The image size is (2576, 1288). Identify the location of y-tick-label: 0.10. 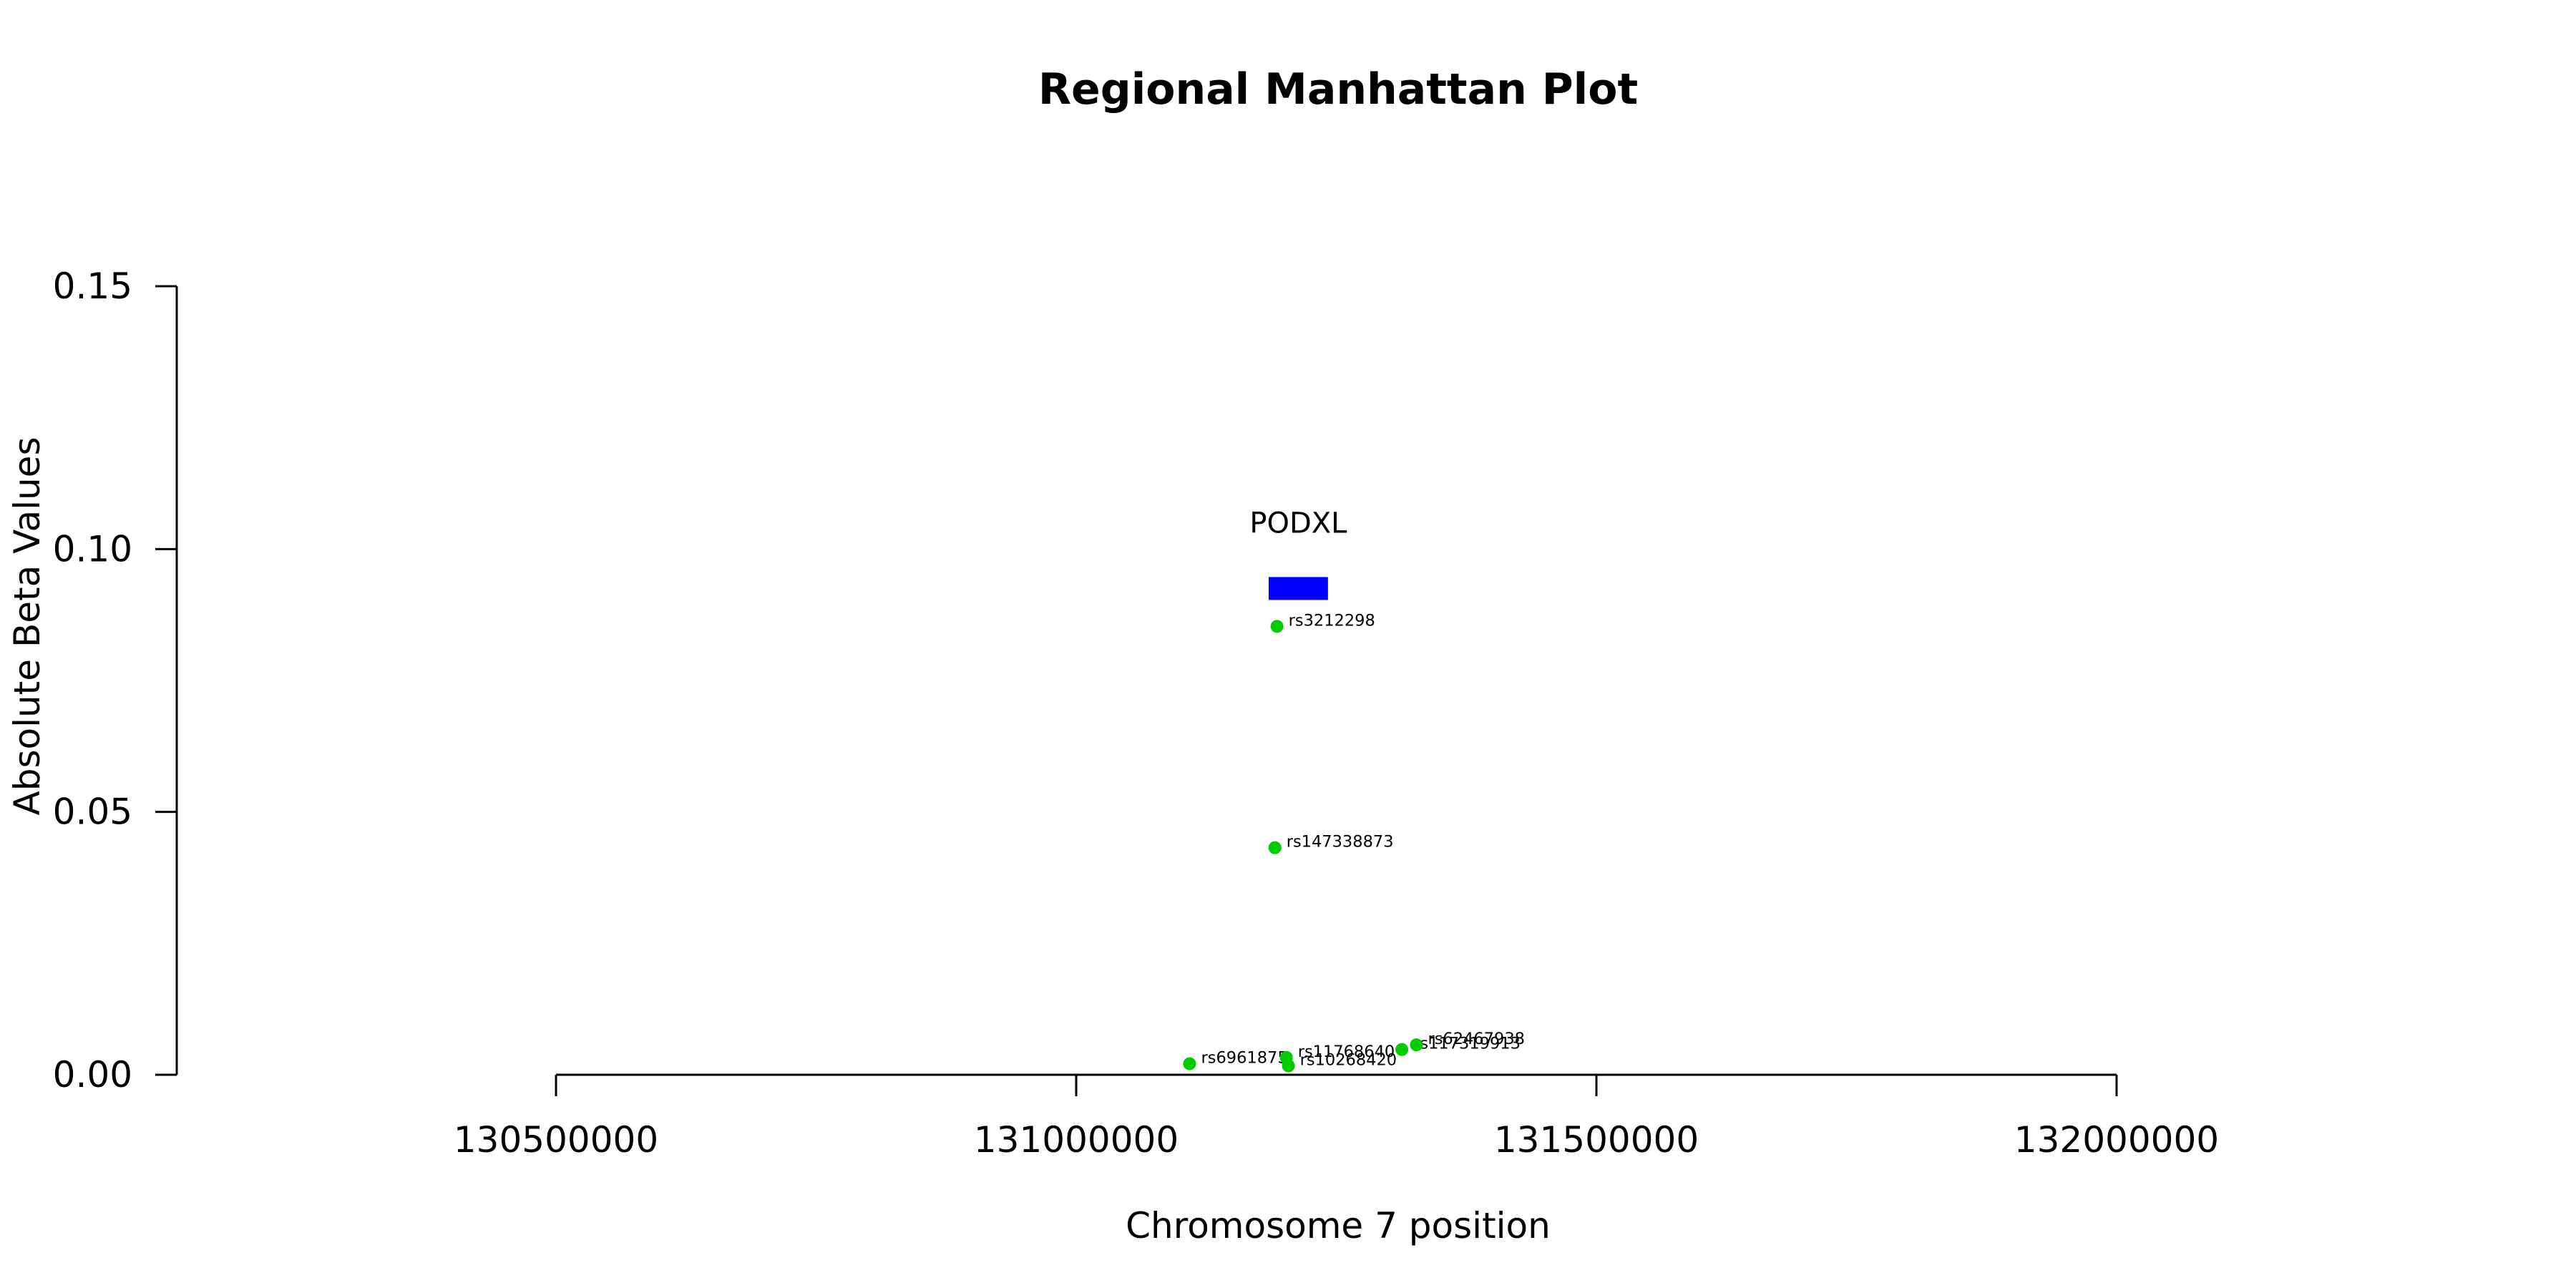
(92, 549).